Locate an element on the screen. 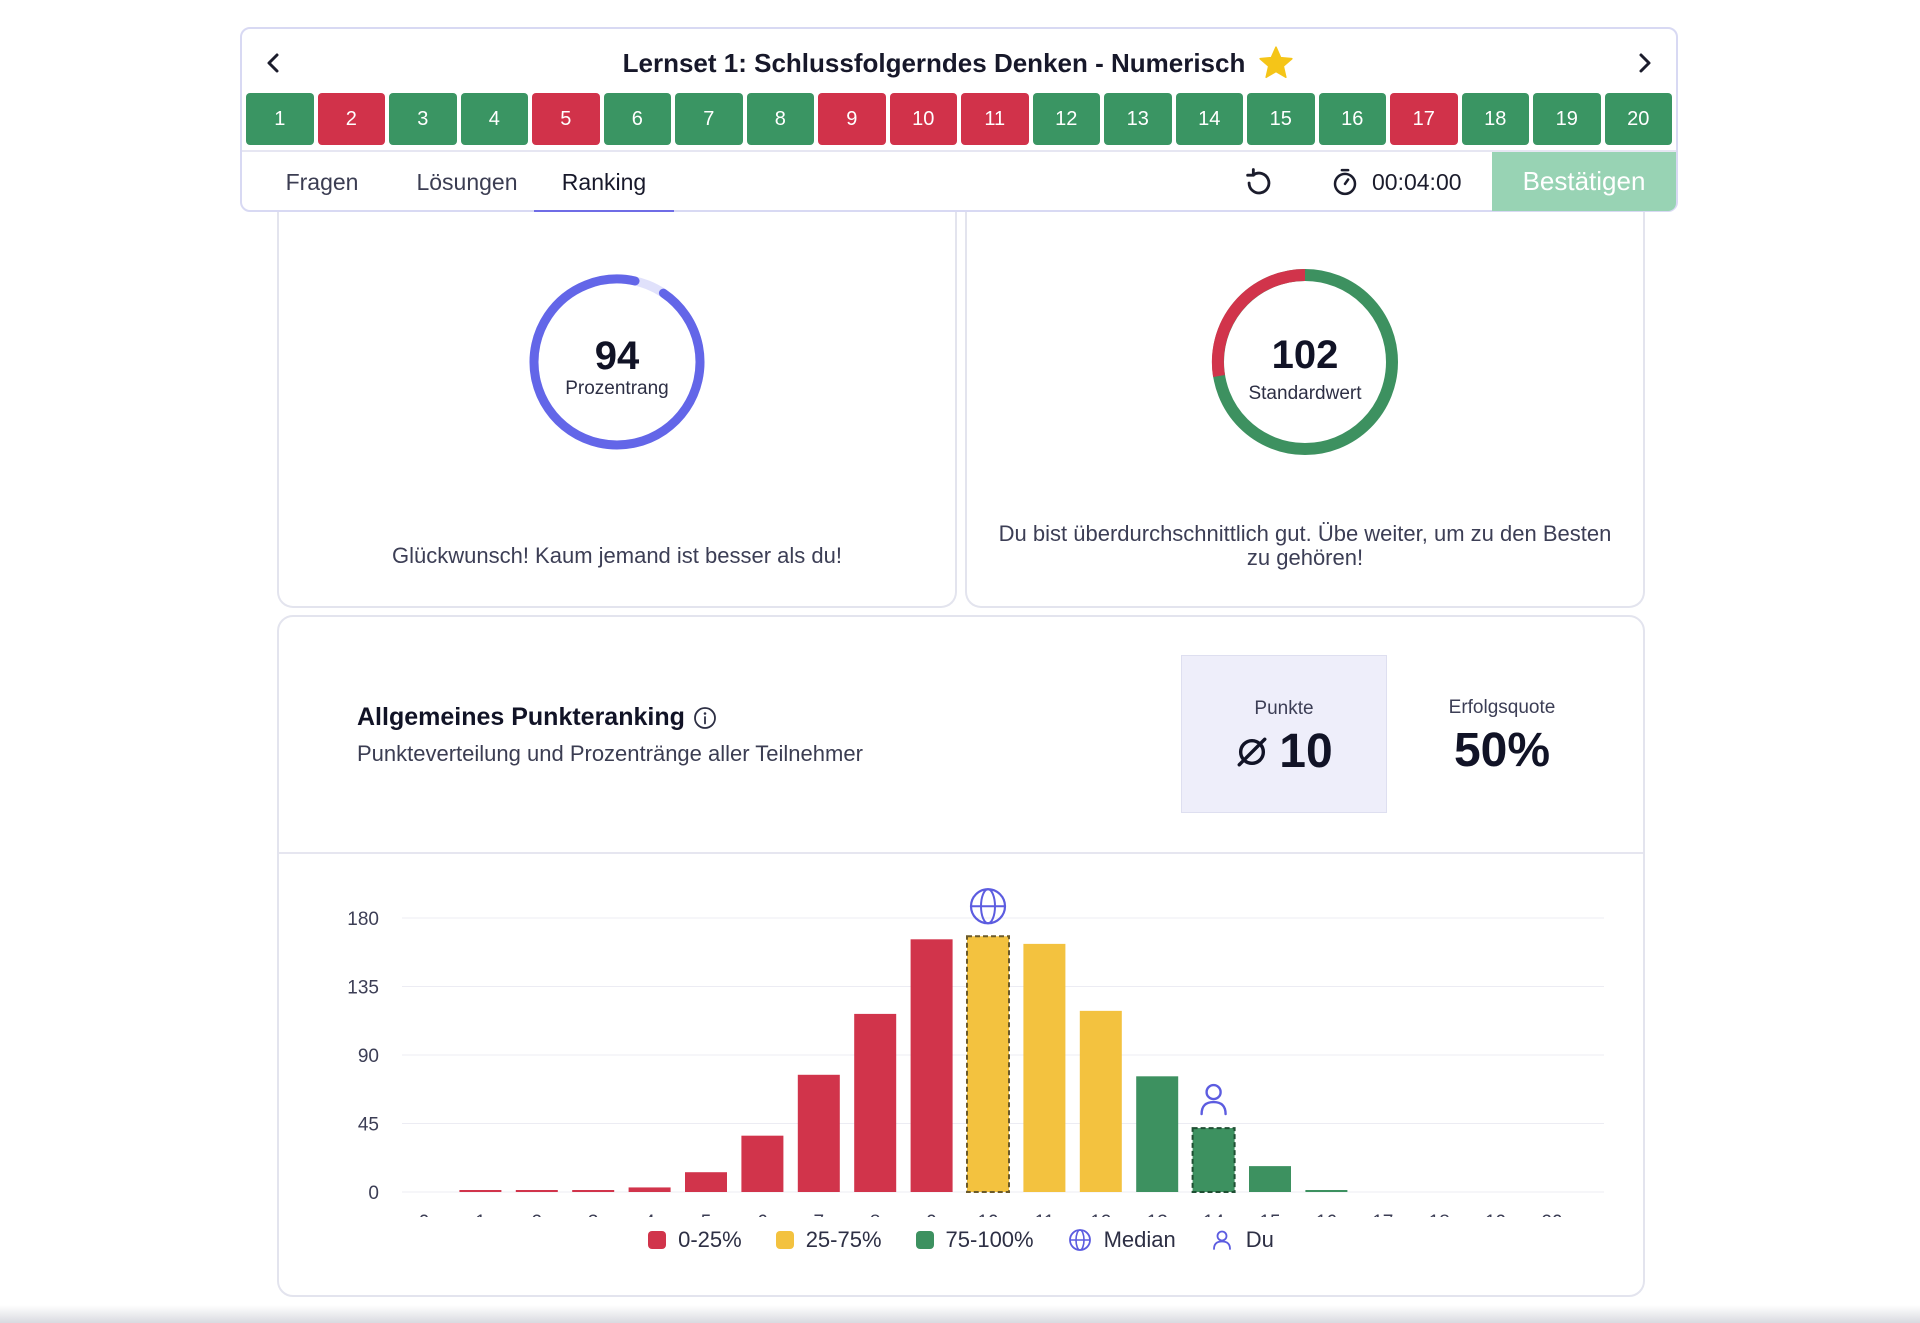 This screenshot has width=1920, height=1323. percentile-value: 94 is located at coordinates (617, 356).